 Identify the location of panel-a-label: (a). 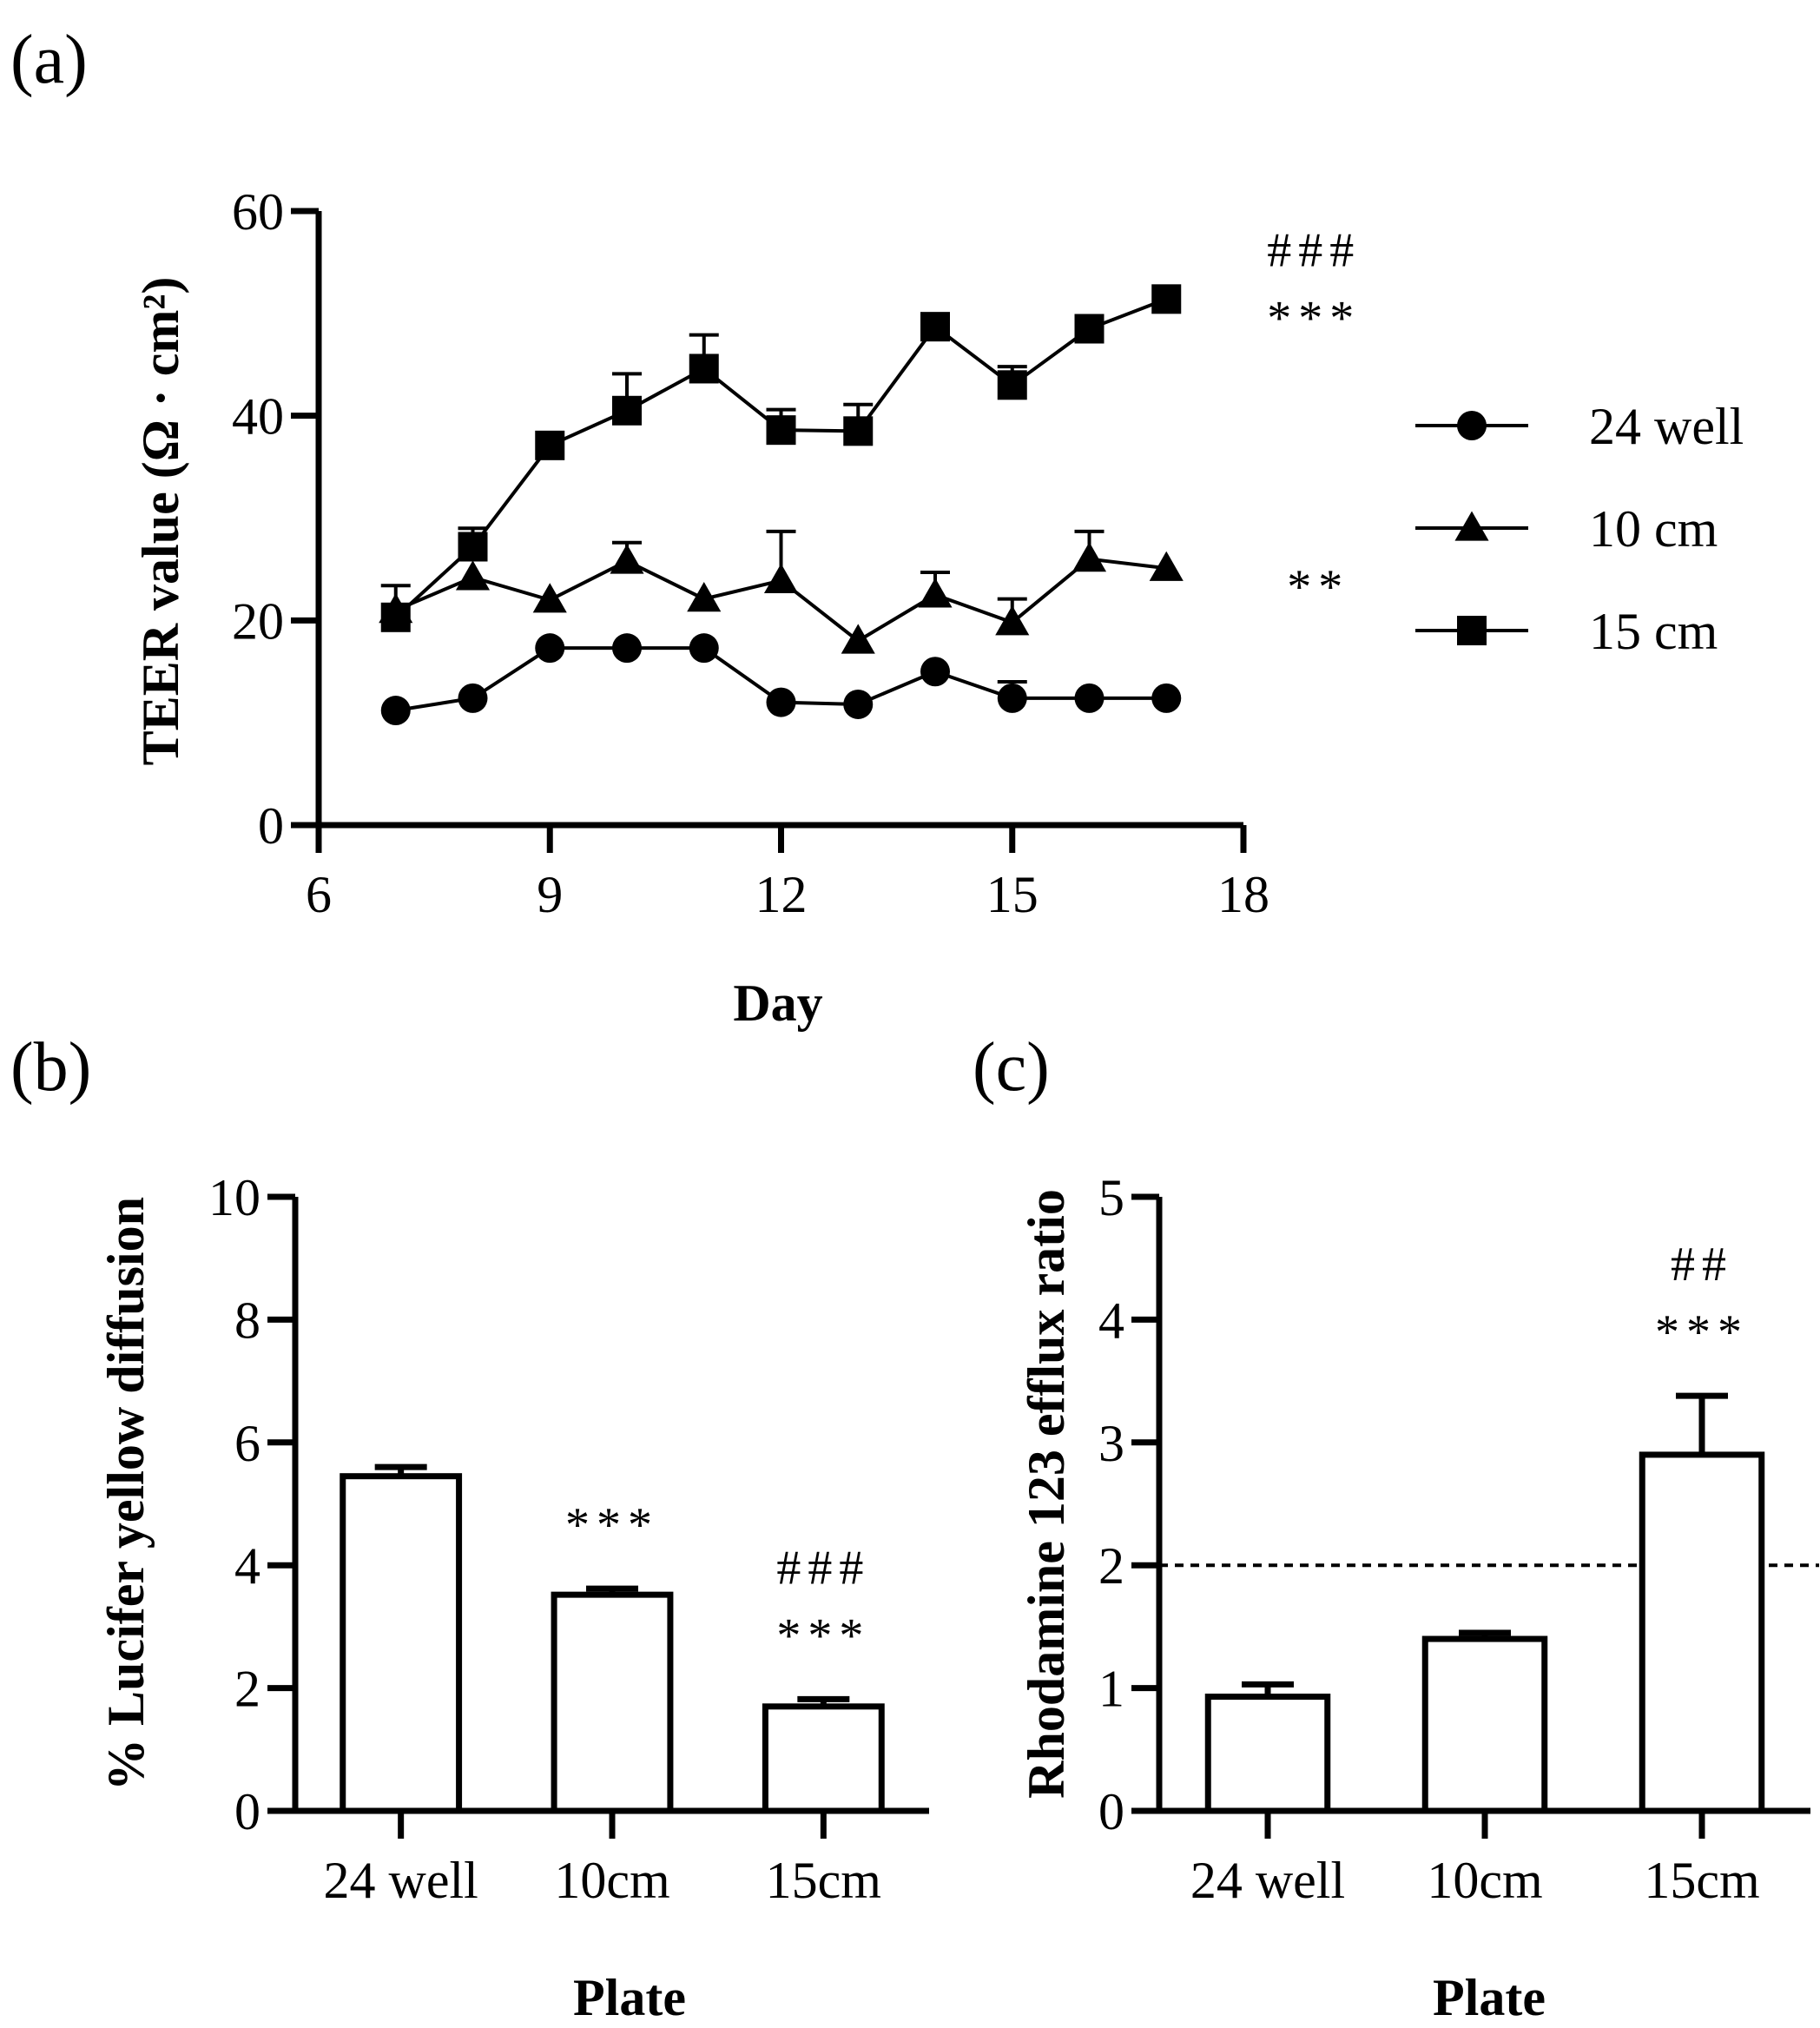
(49, 60).